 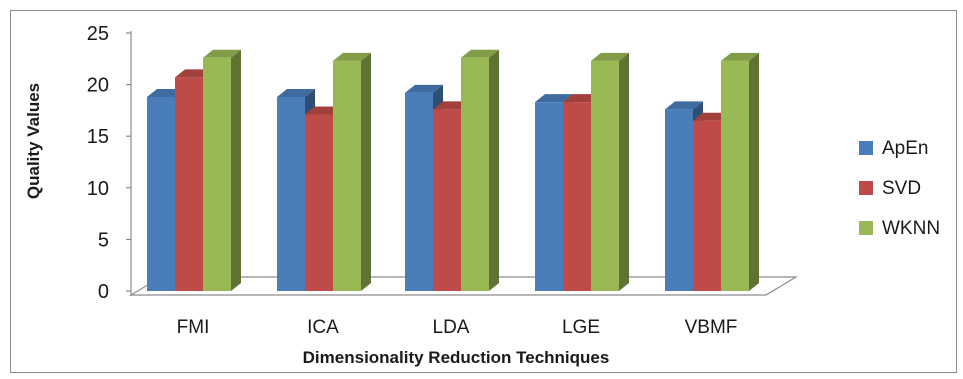 I want to click on bar-wknn-lda, so click(x=480, y=170).